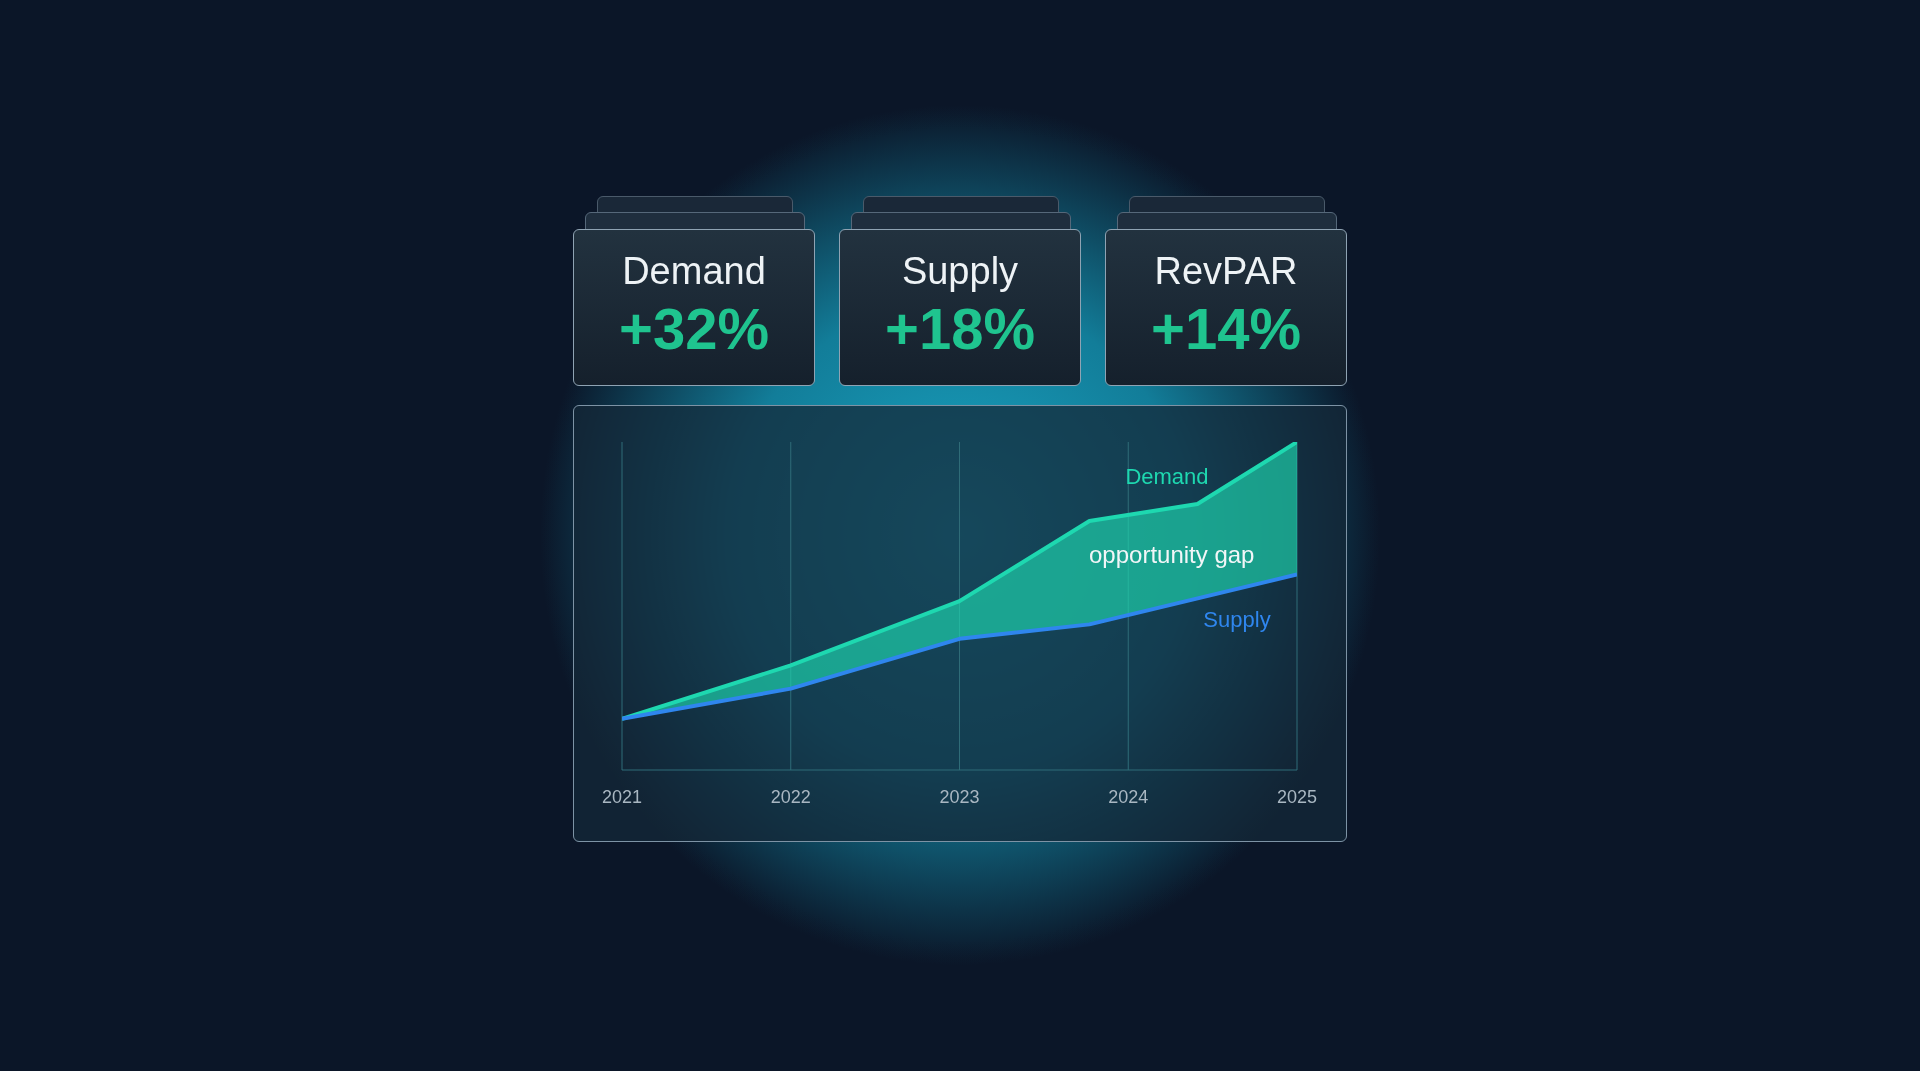  What do you see at coordinates (790, 796) in the screenshot?
I see `x-tick-label: 2022` at bounding box center [790, 796].